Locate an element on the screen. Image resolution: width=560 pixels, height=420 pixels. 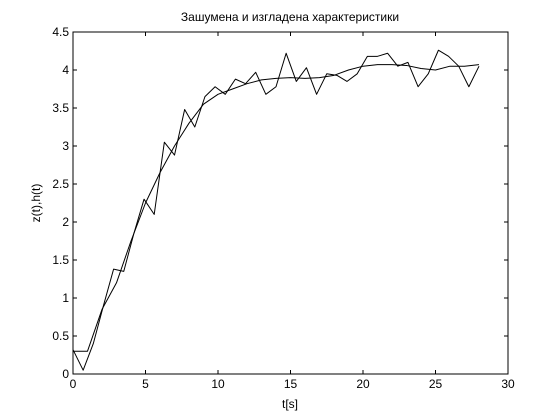
y-tick-label: 3.5 is located at coordinates (60, 108).